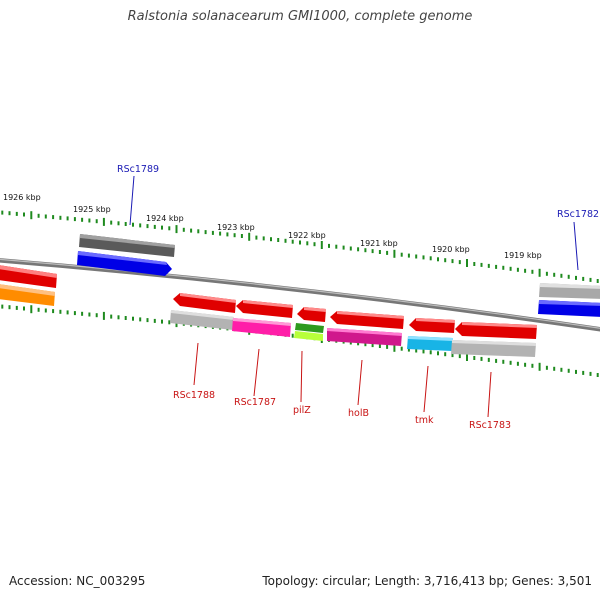  I want to click on accession-text: Accession: NC_003295, so click(77, 581).